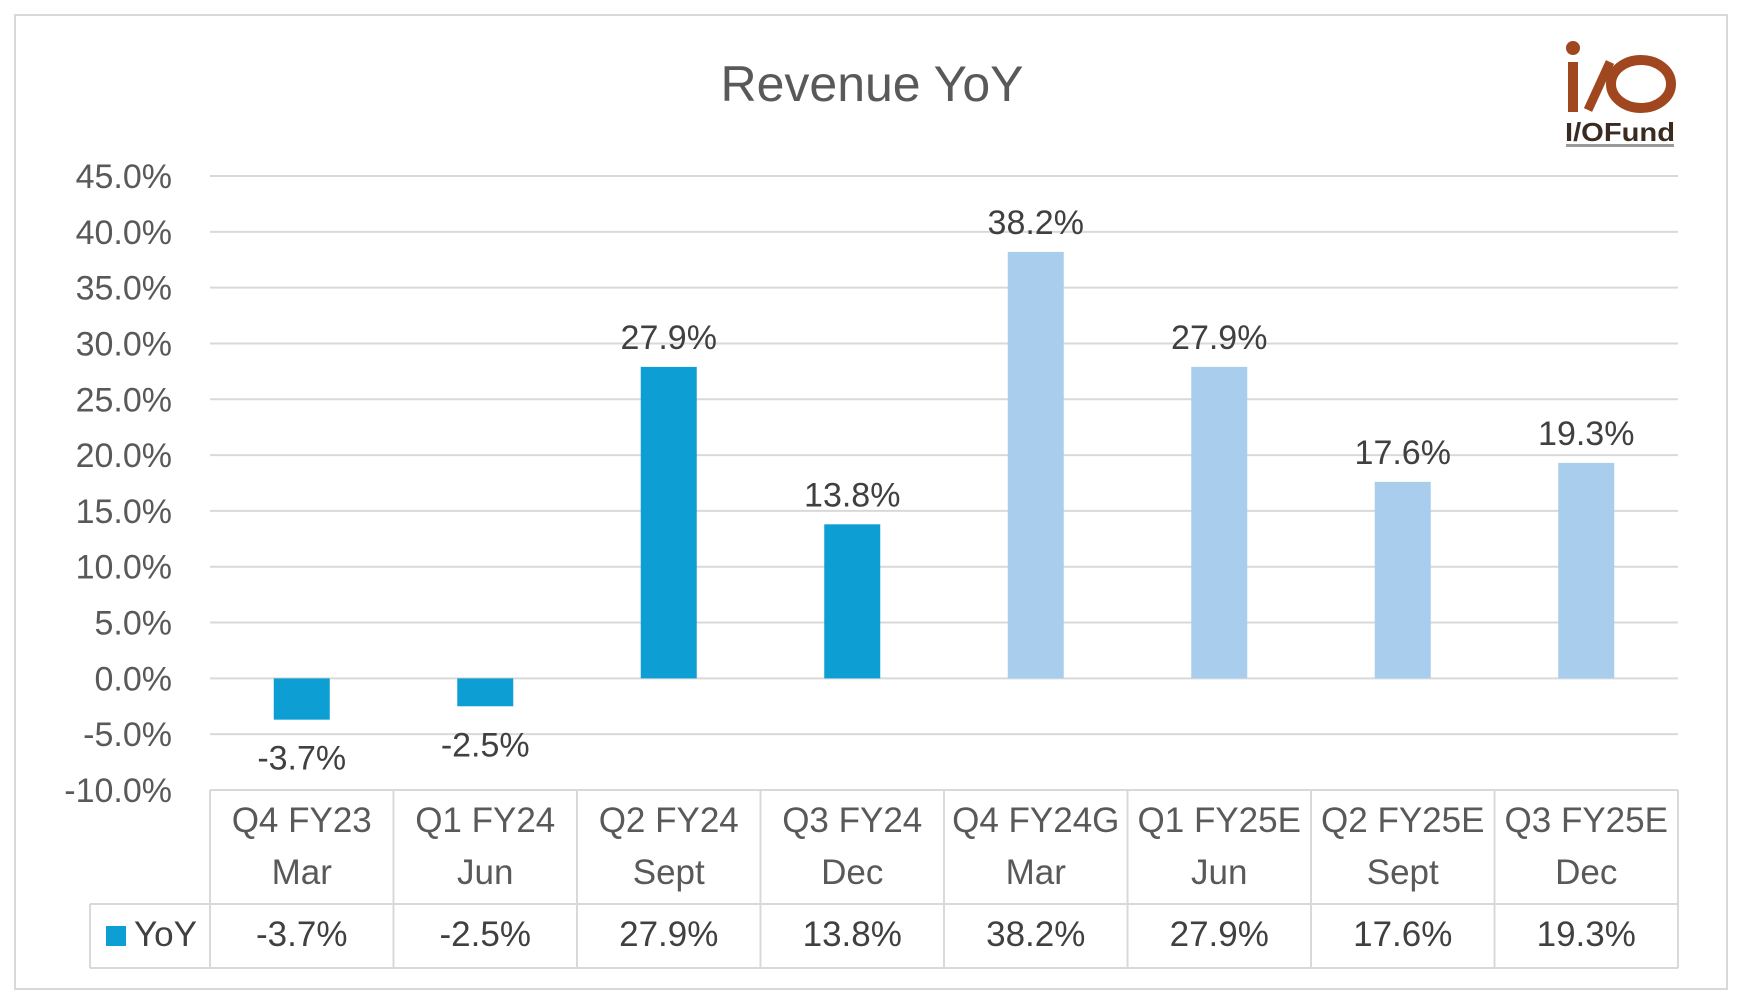  I want to click on y-tick-label: 40.0%, so click(124, 233).